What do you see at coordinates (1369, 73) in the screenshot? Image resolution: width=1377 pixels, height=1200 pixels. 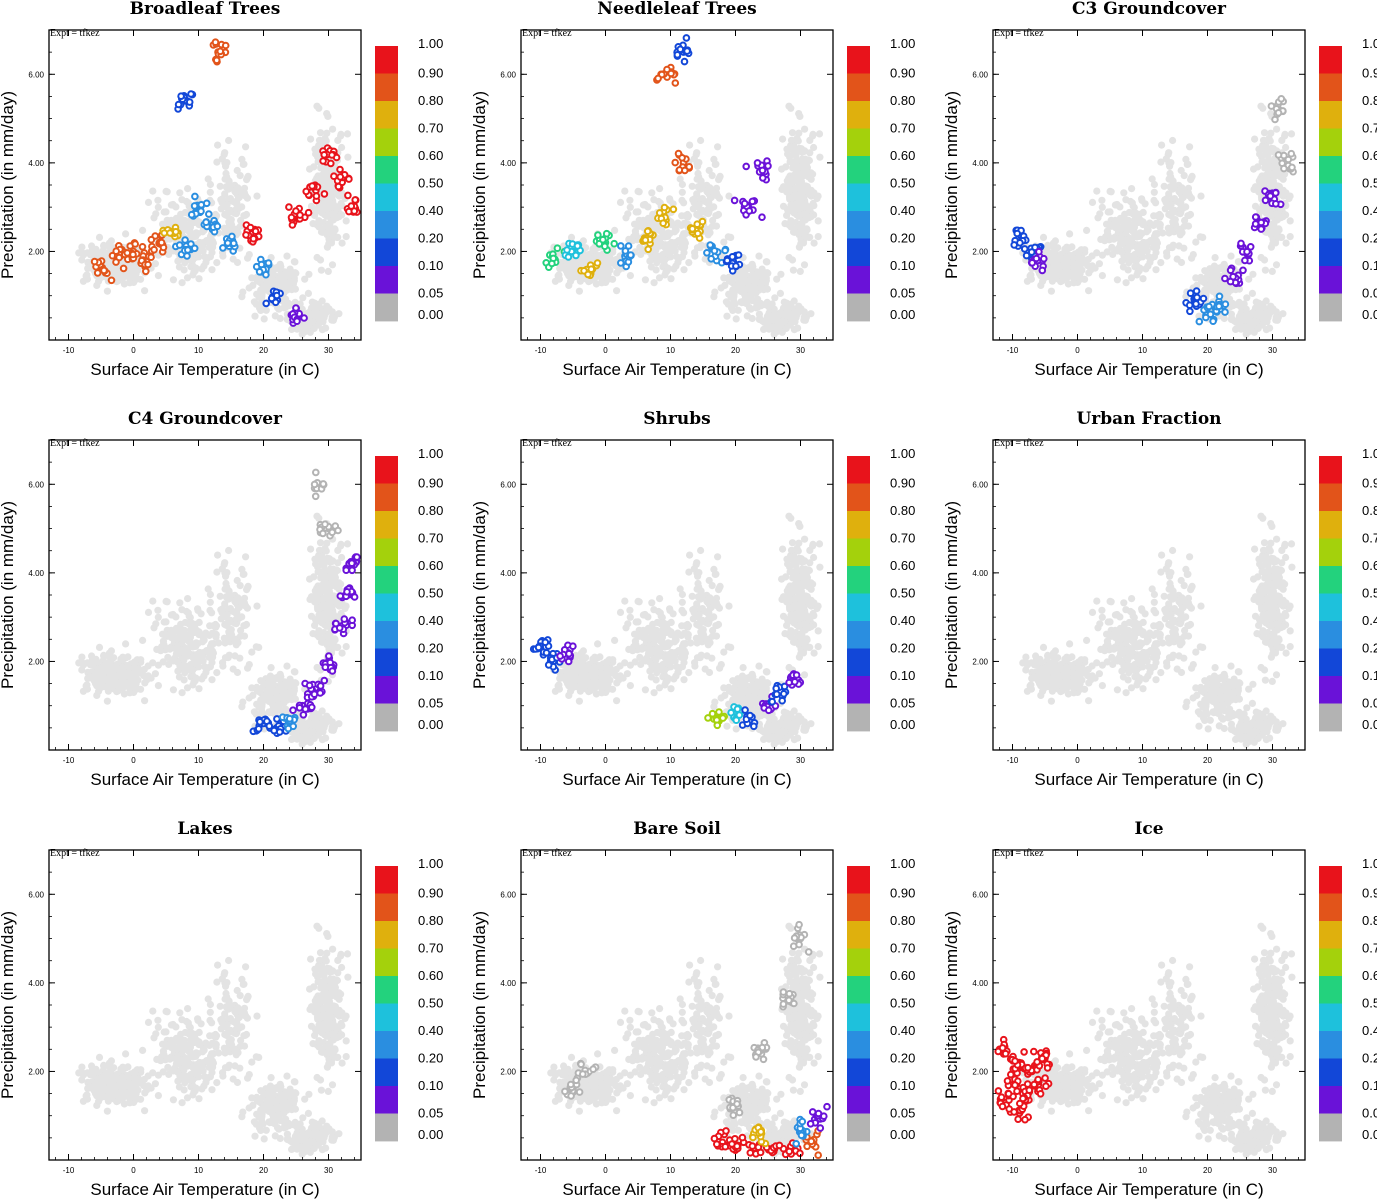 I see `colorbar-label: 0.90` at bounding box center [1369, 73].